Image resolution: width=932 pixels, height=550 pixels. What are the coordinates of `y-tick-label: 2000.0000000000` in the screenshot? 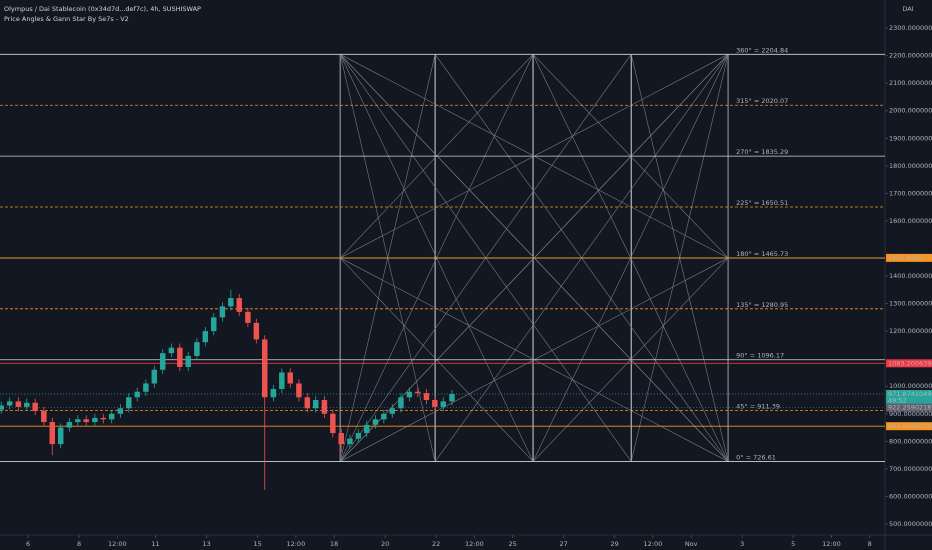 It's located at (910, 111).